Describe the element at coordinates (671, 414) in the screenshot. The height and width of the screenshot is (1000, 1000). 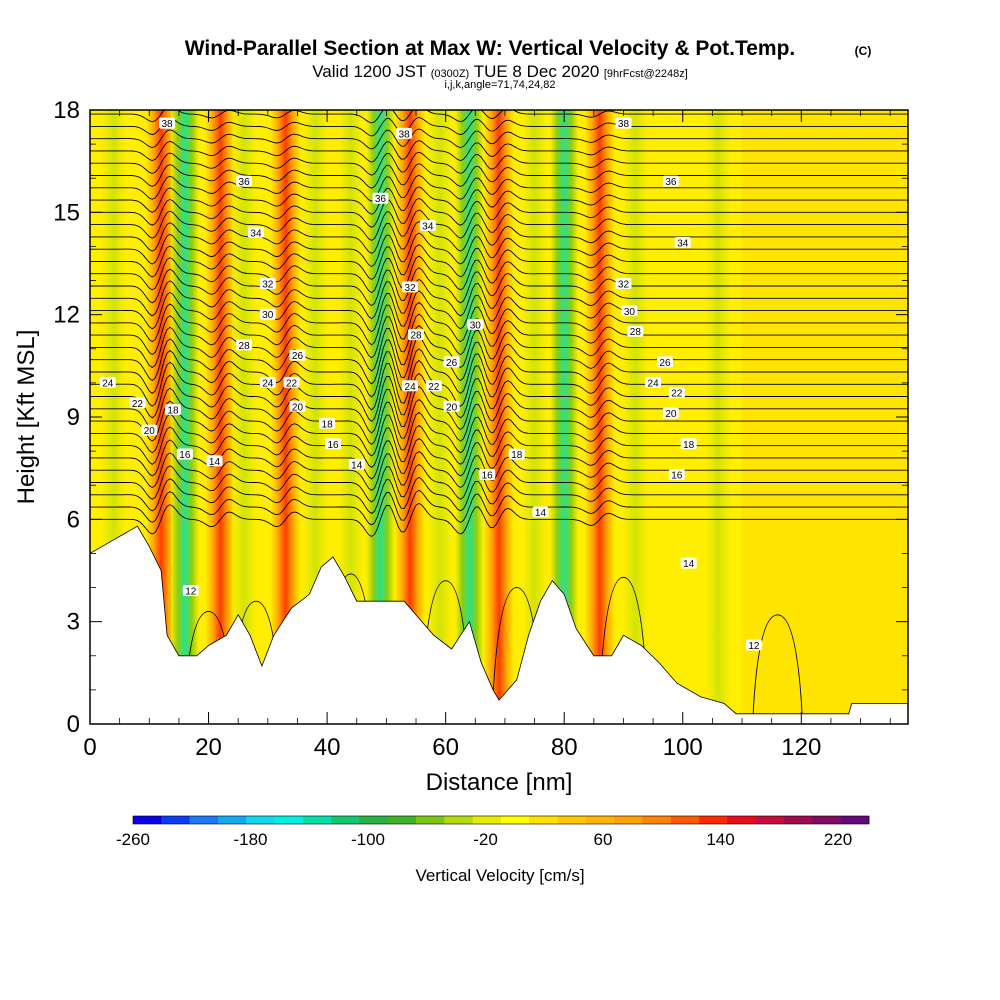
I see `isotherm-label-text: 20` at that location.